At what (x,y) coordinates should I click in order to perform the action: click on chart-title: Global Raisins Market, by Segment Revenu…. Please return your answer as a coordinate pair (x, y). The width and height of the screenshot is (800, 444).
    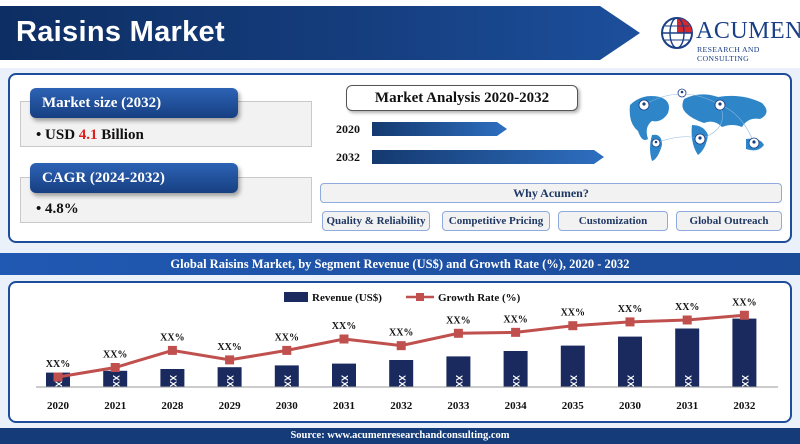
    Looking at the image, I should click on (400, 264).